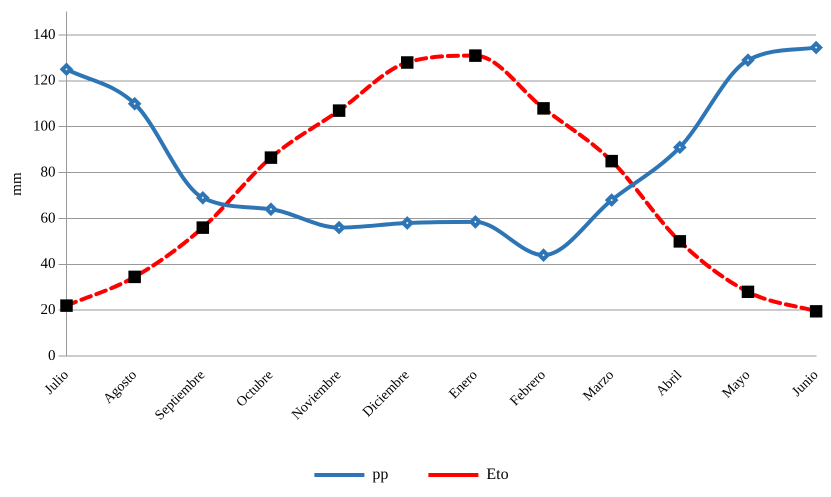 The image size is (831, 497). What do you see at coordinates (44, 80) in the screenshot?
I see `y-tick-label: 120` at bounding box center [44, 80].